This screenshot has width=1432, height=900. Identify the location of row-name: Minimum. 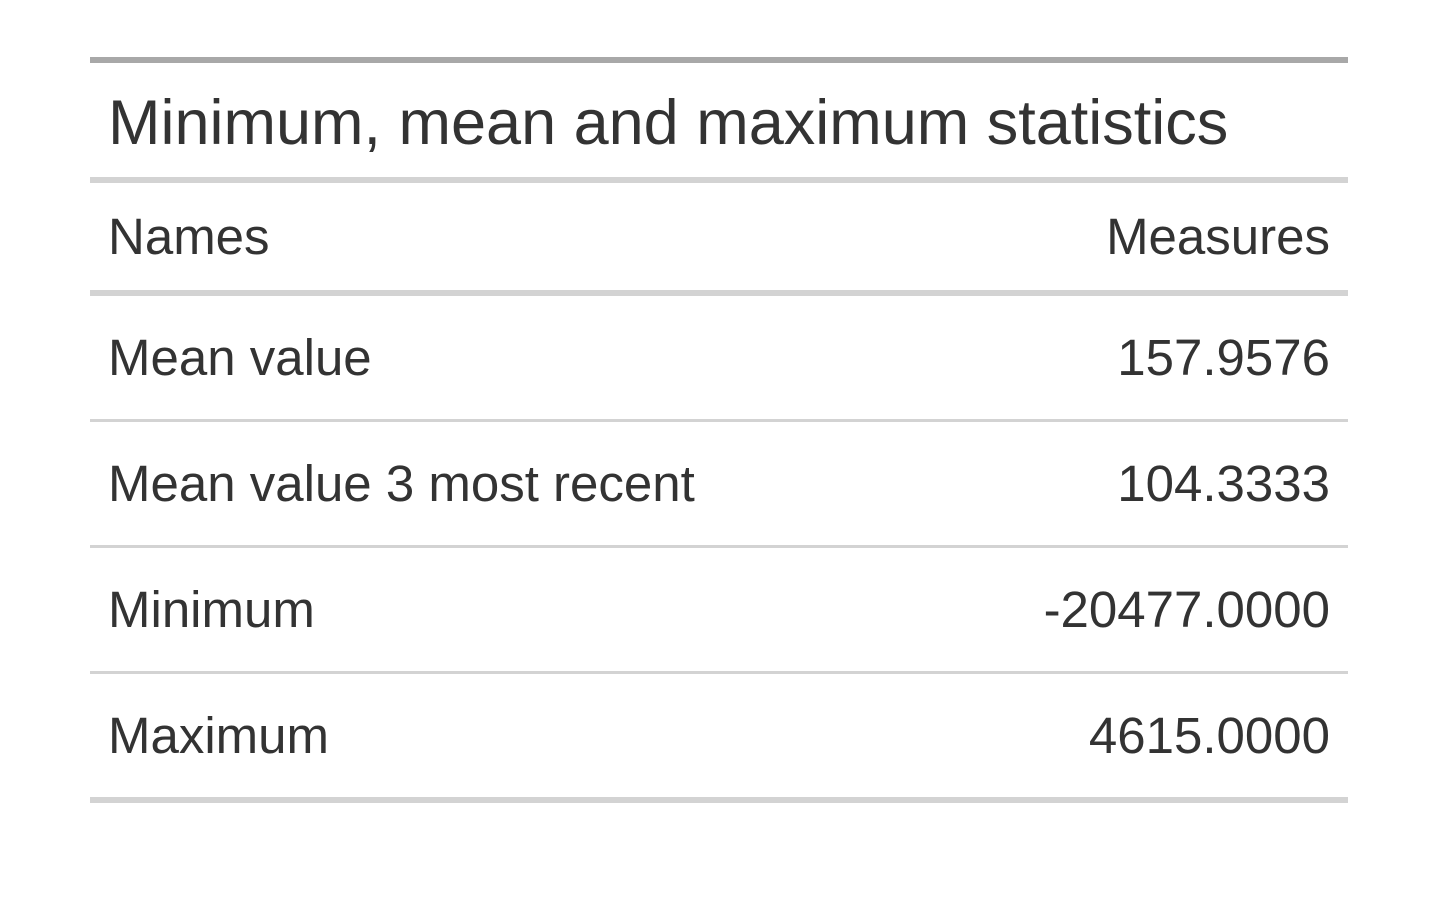
(211, 609).